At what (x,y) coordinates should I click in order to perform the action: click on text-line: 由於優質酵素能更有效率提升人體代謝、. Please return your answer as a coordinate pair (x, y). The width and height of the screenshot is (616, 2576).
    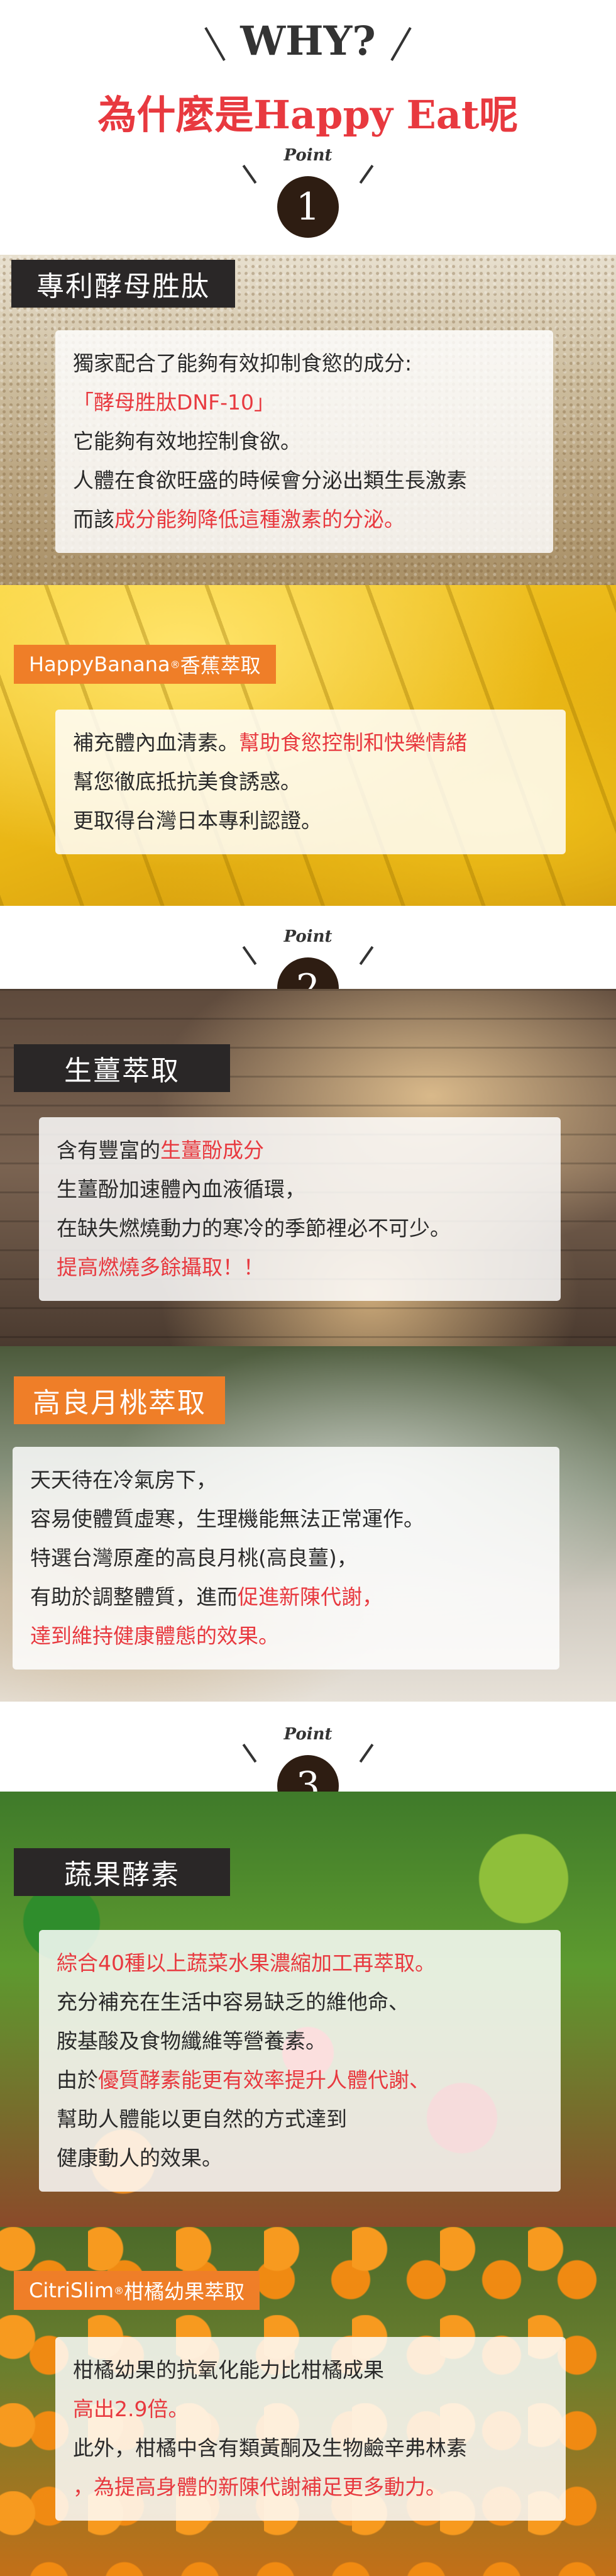
    Looking at the image, I should click on (300, 2080).